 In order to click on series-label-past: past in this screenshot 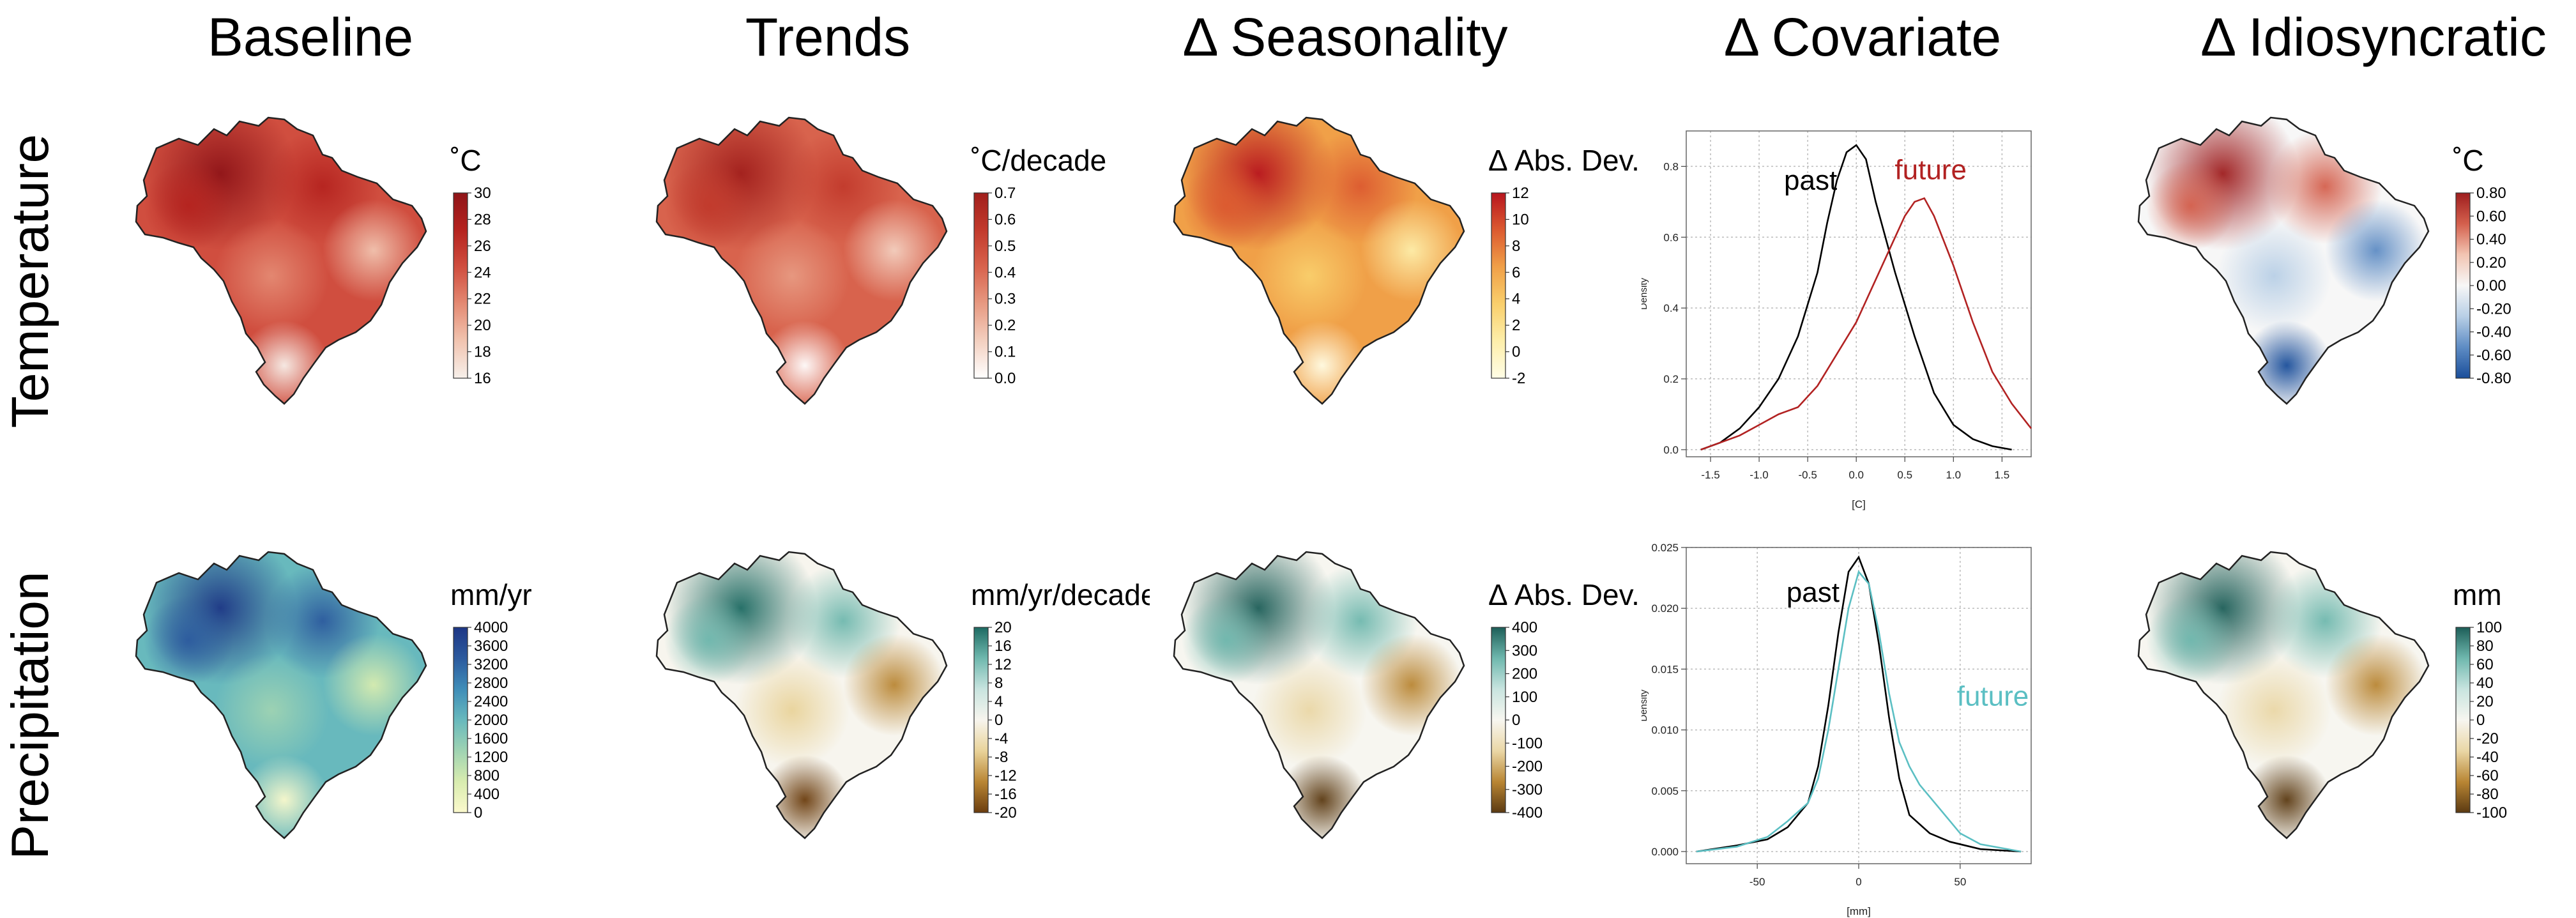, I will do `click(1814, 592)`.